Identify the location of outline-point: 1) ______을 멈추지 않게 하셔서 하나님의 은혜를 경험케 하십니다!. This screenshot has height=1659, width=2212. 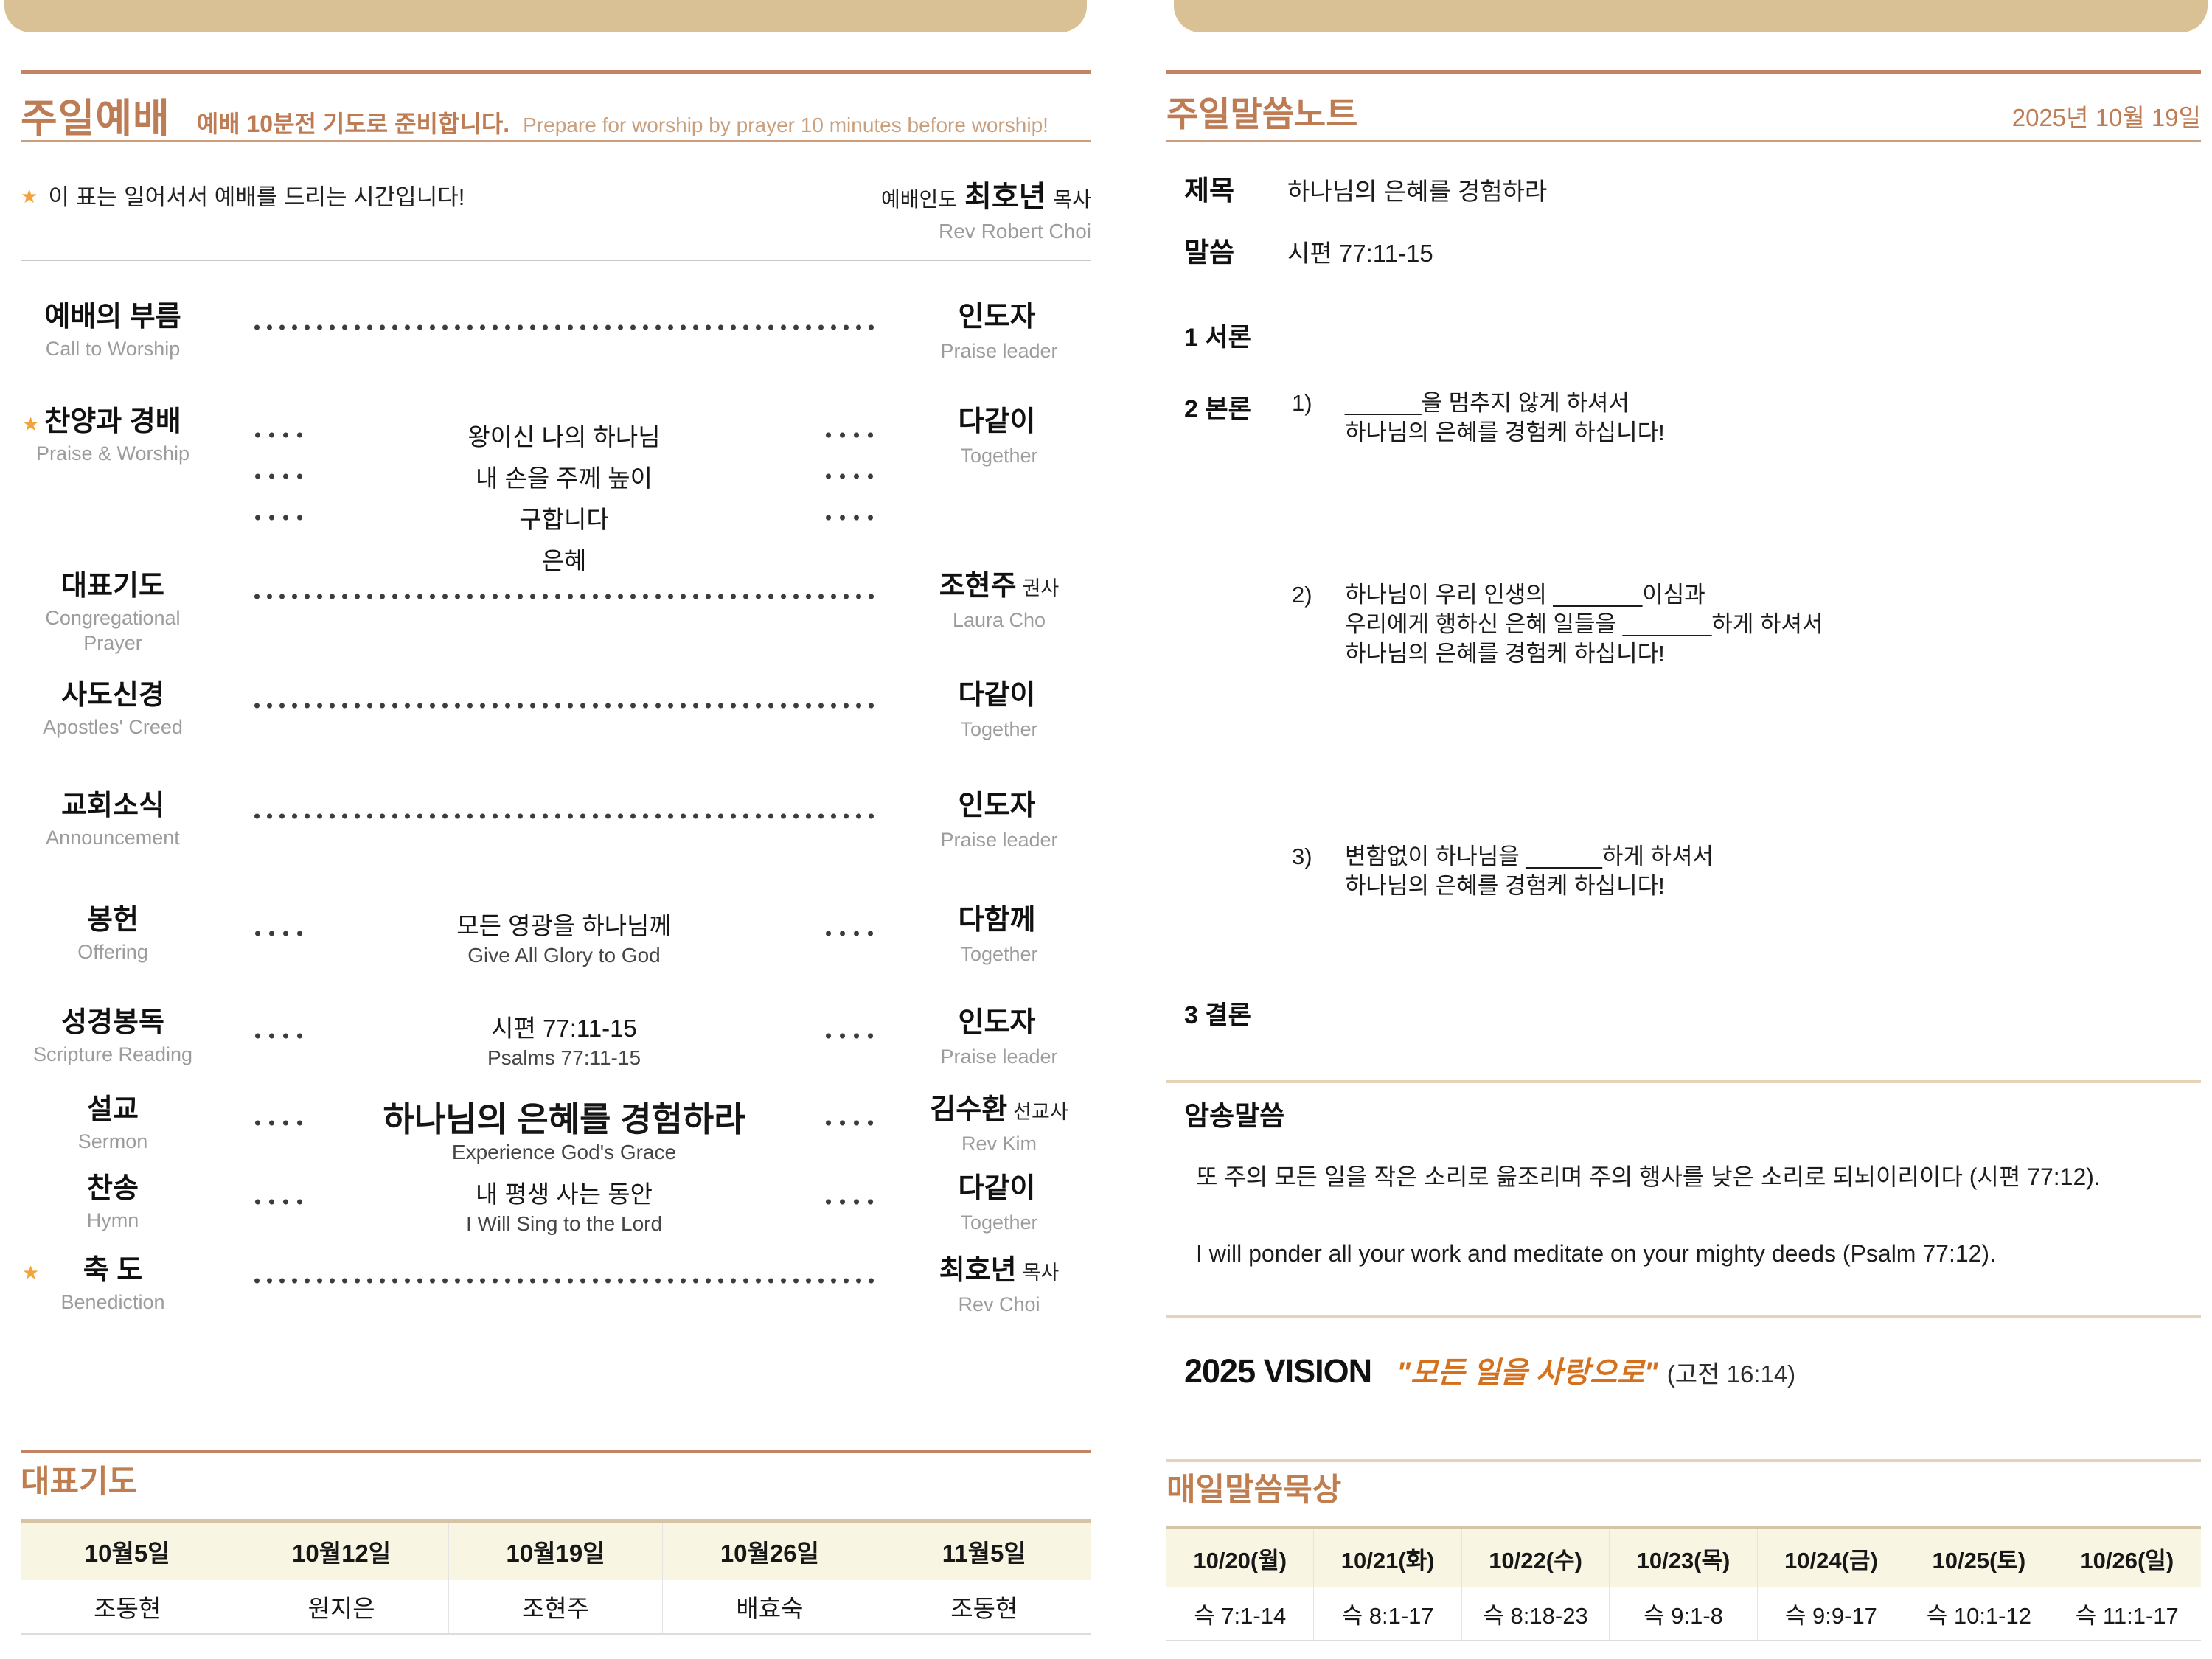
(1478, 418).